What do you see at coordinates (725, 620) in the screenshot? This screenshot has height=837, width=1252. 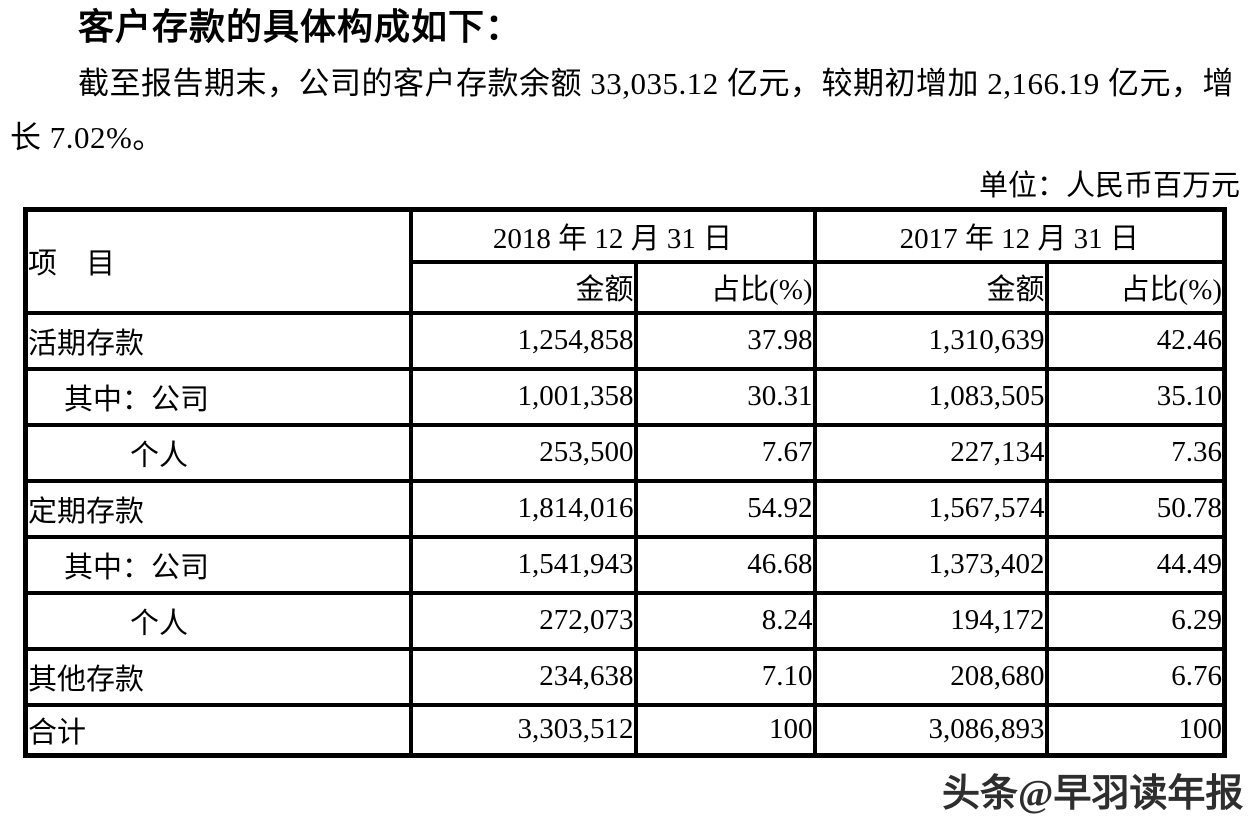 I see `ratio-2018: 8.24` at bounding box center [725, 620].